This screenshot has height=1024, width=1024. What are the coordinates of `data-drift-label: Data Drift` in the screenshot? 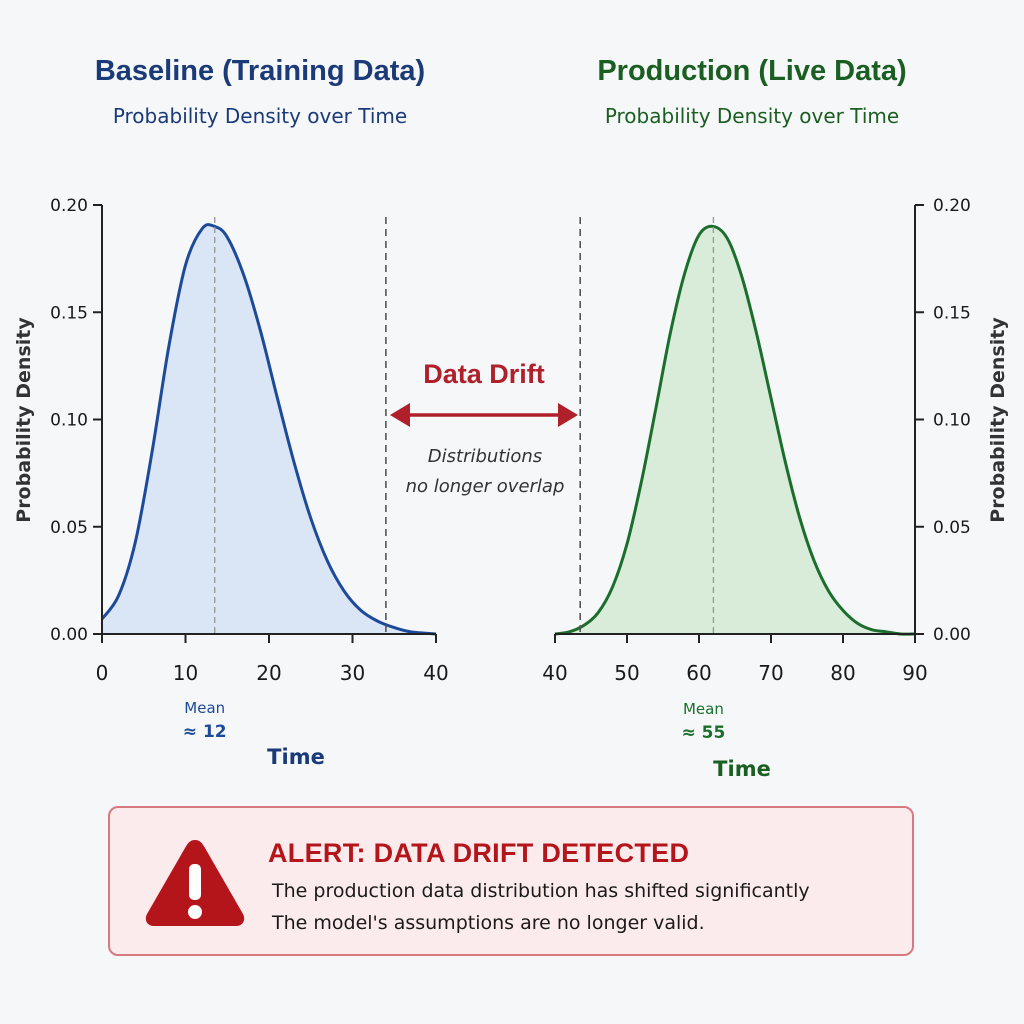 It's located at (484, 374).